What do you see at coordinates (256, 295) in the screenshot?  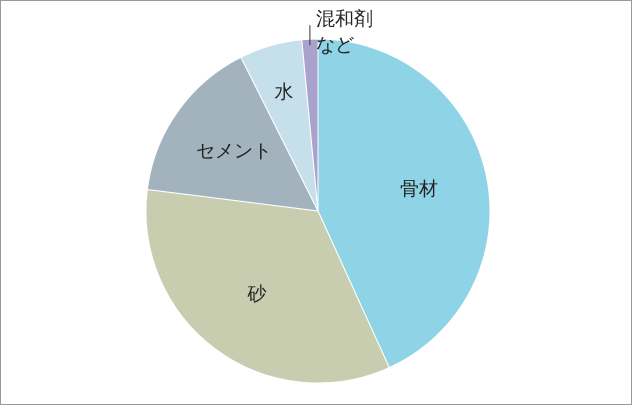 I see `slice-label: 砂` at bounding box center [256, 295].